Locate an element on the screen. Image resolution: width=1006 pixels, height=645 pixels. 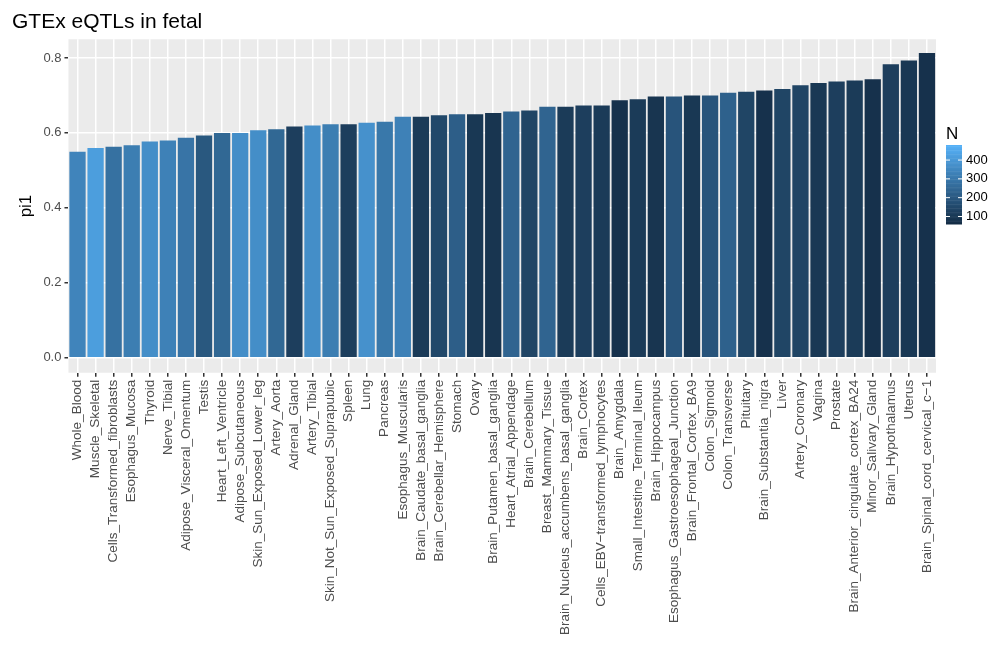
x-tick-label: Testis is located at coordinates (203, 397).